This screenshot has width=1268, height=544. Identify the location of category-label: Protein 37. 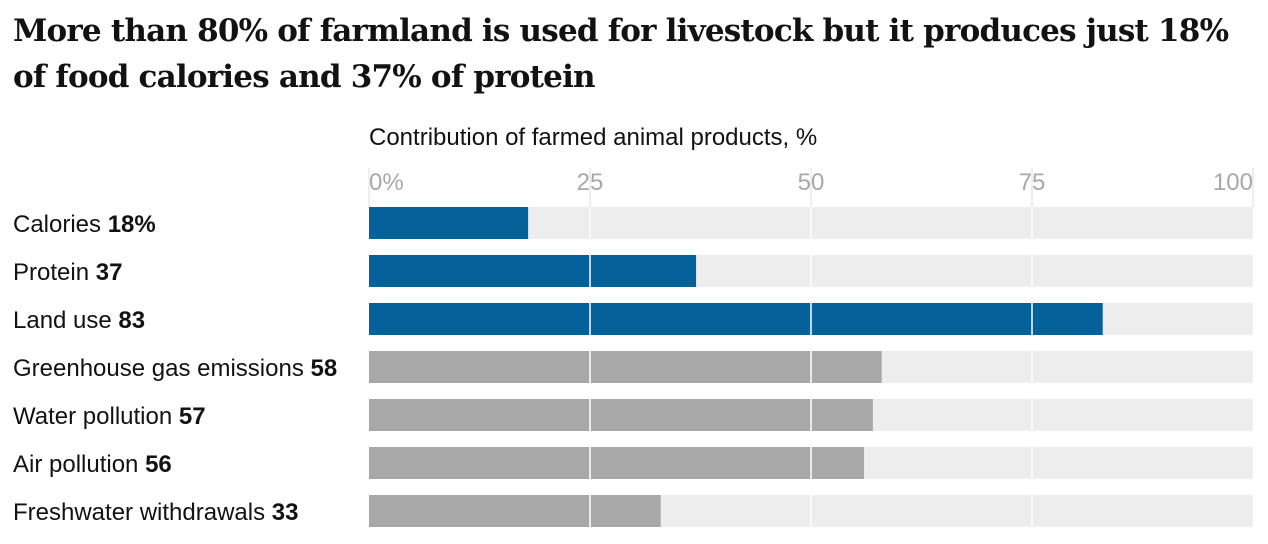
(67, 272).